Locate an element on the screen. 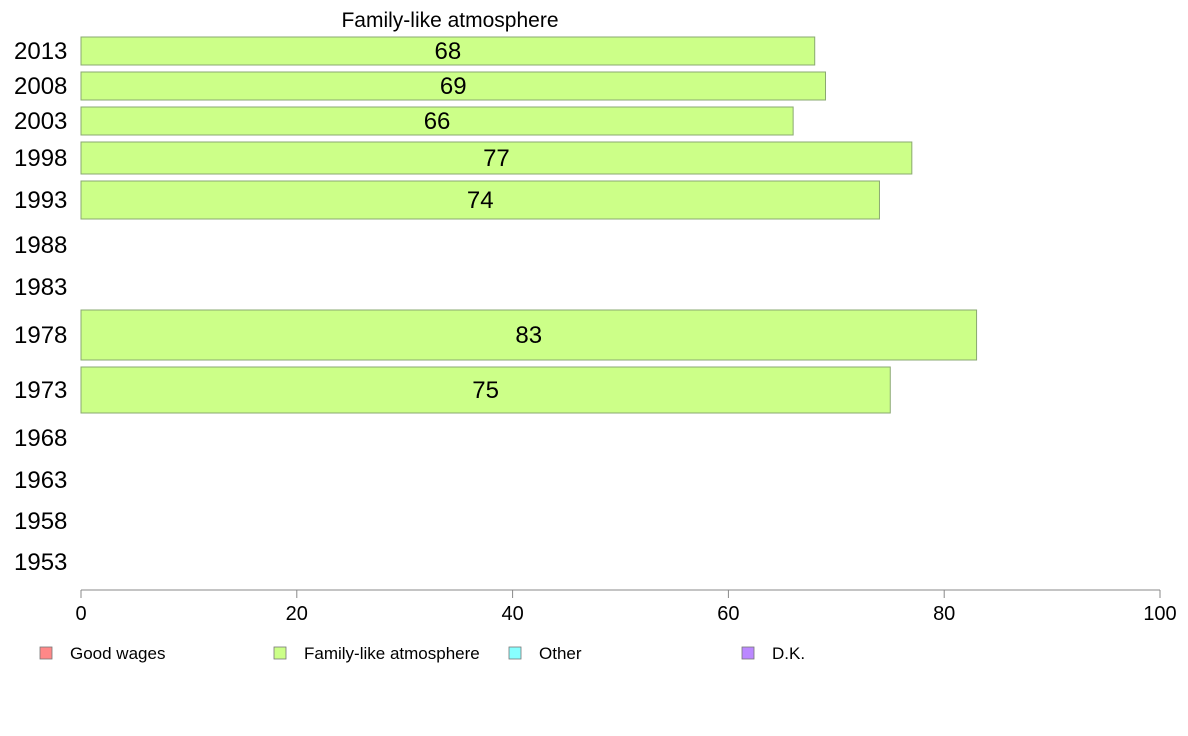 This screenshot has width=1188, height=736. bar-1998 is located at coordinates (496, 158).